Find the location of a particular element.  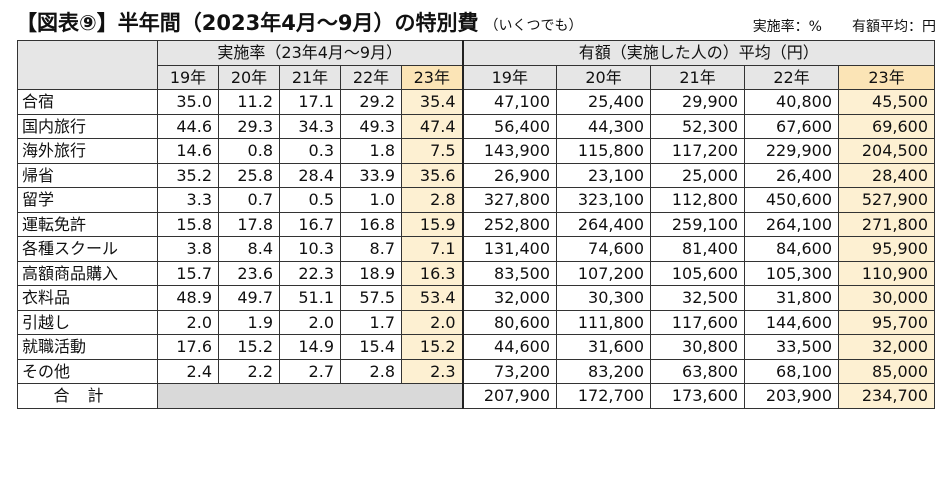

amount-cell: 264,400 is located at coordinates (604, 224).